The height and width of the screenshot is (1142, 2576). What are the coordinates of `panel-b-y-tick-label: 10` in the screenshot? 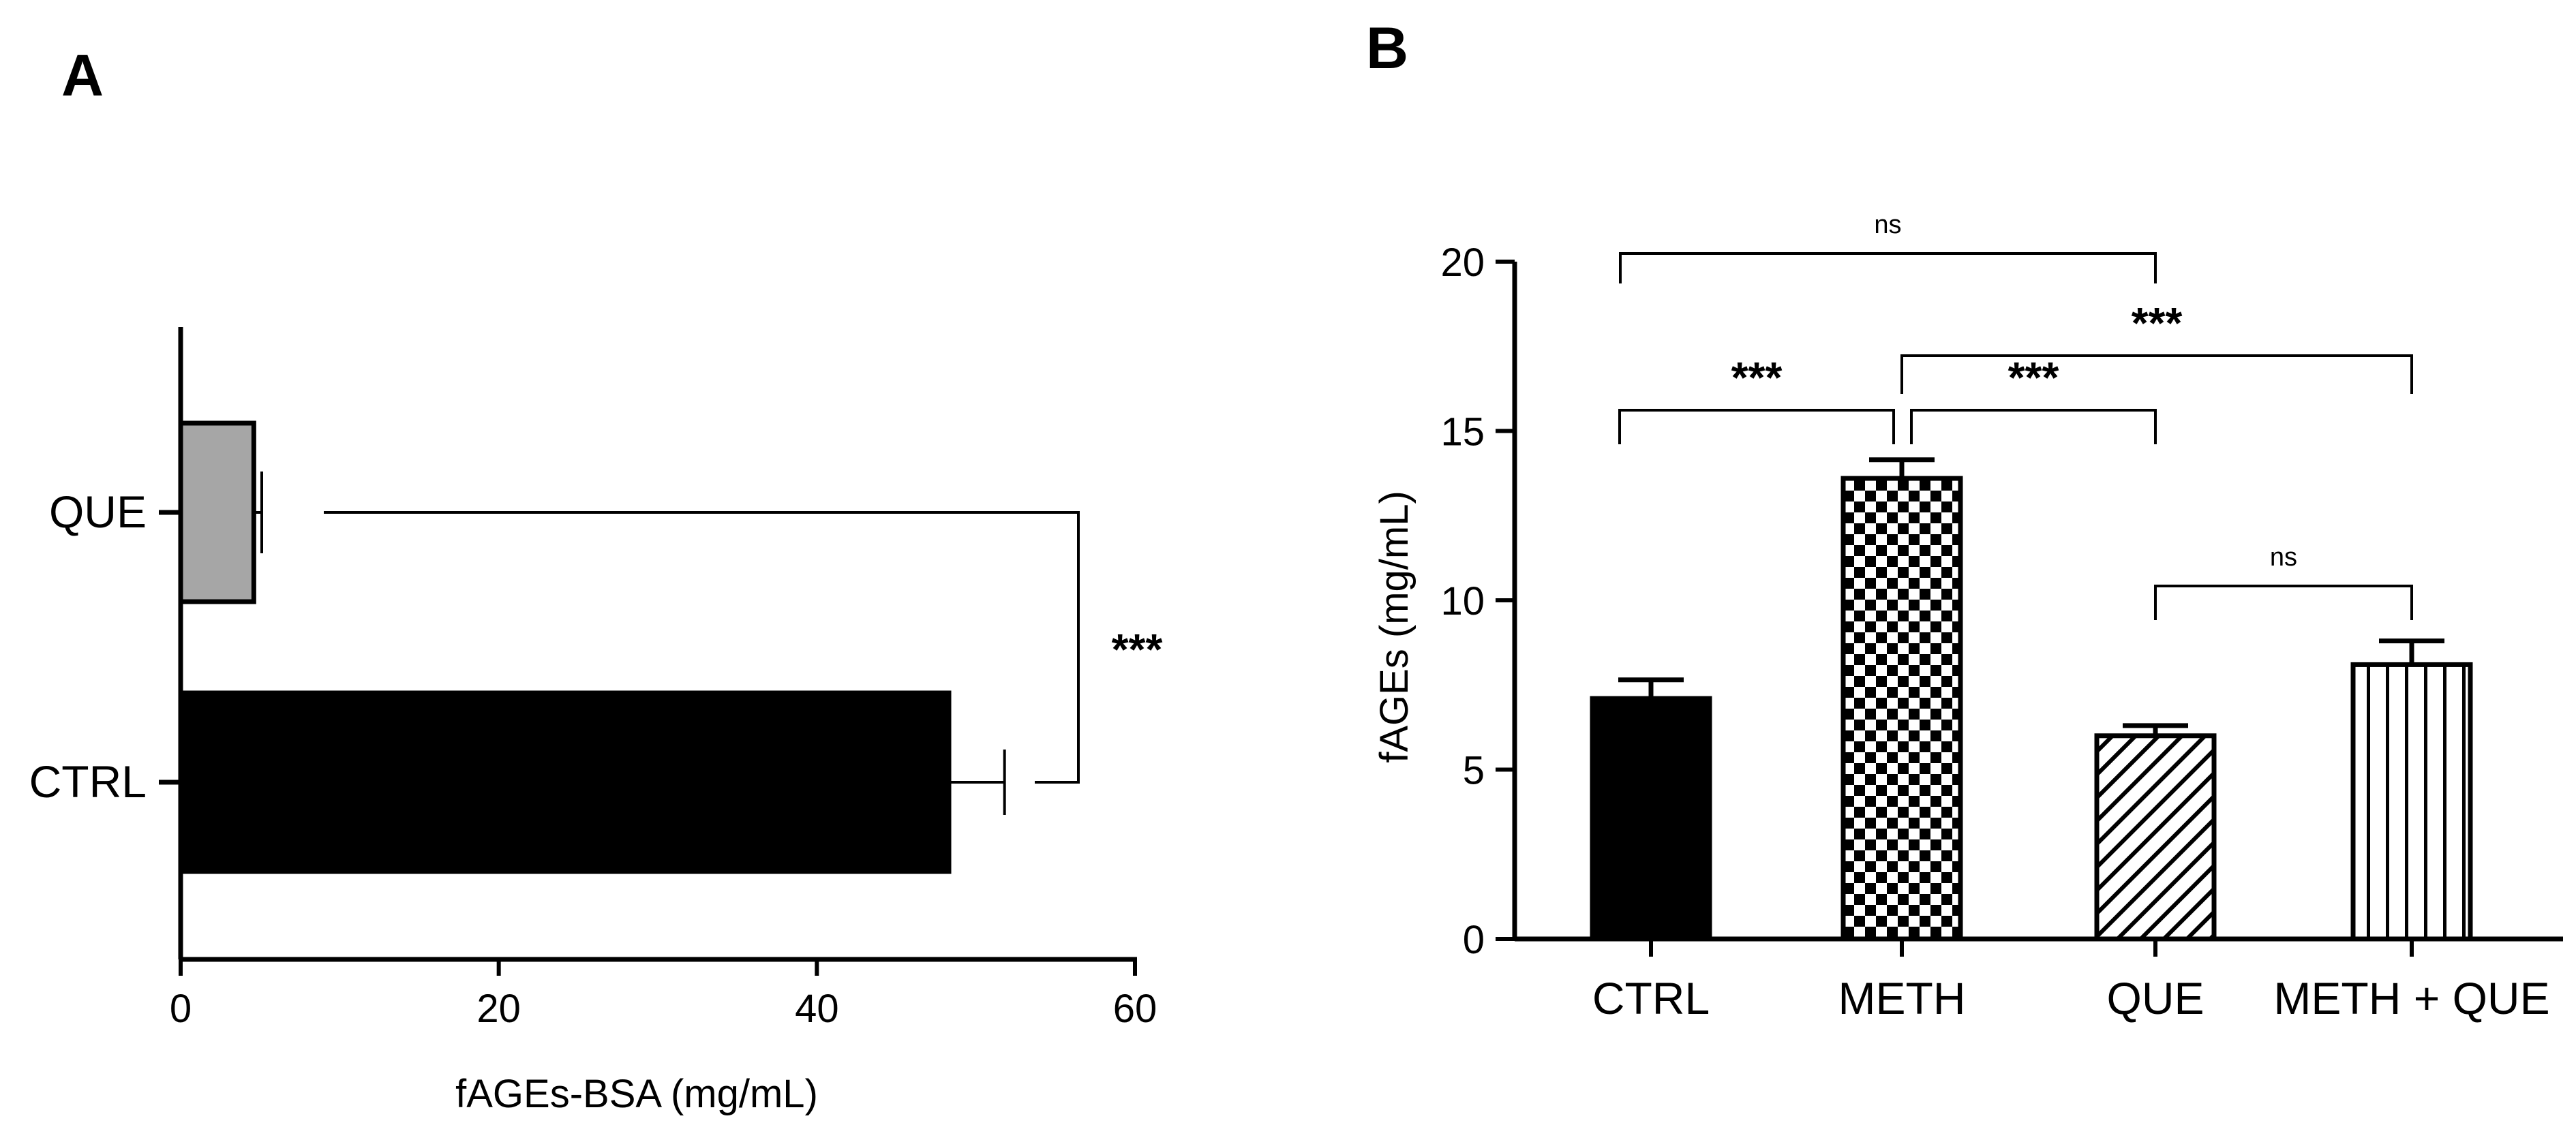 It's located at (1463, 601).